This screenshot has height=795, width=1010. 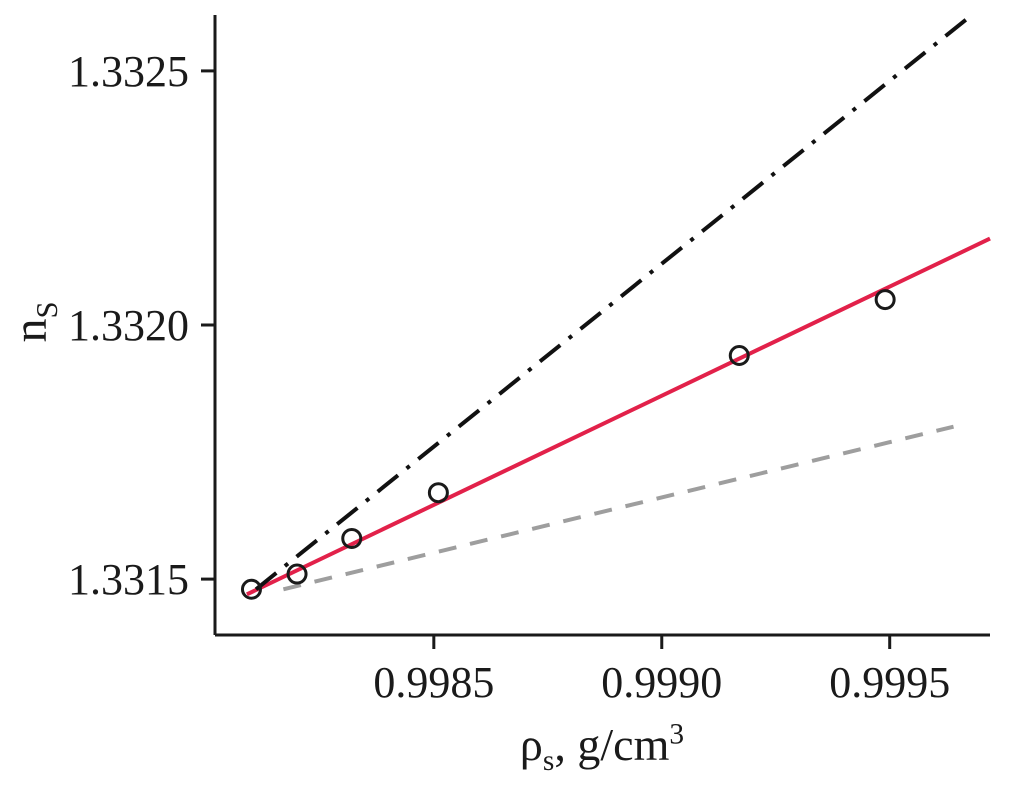 I want to click on x-tick-label: 0.9990, so click(x=661, y=682).